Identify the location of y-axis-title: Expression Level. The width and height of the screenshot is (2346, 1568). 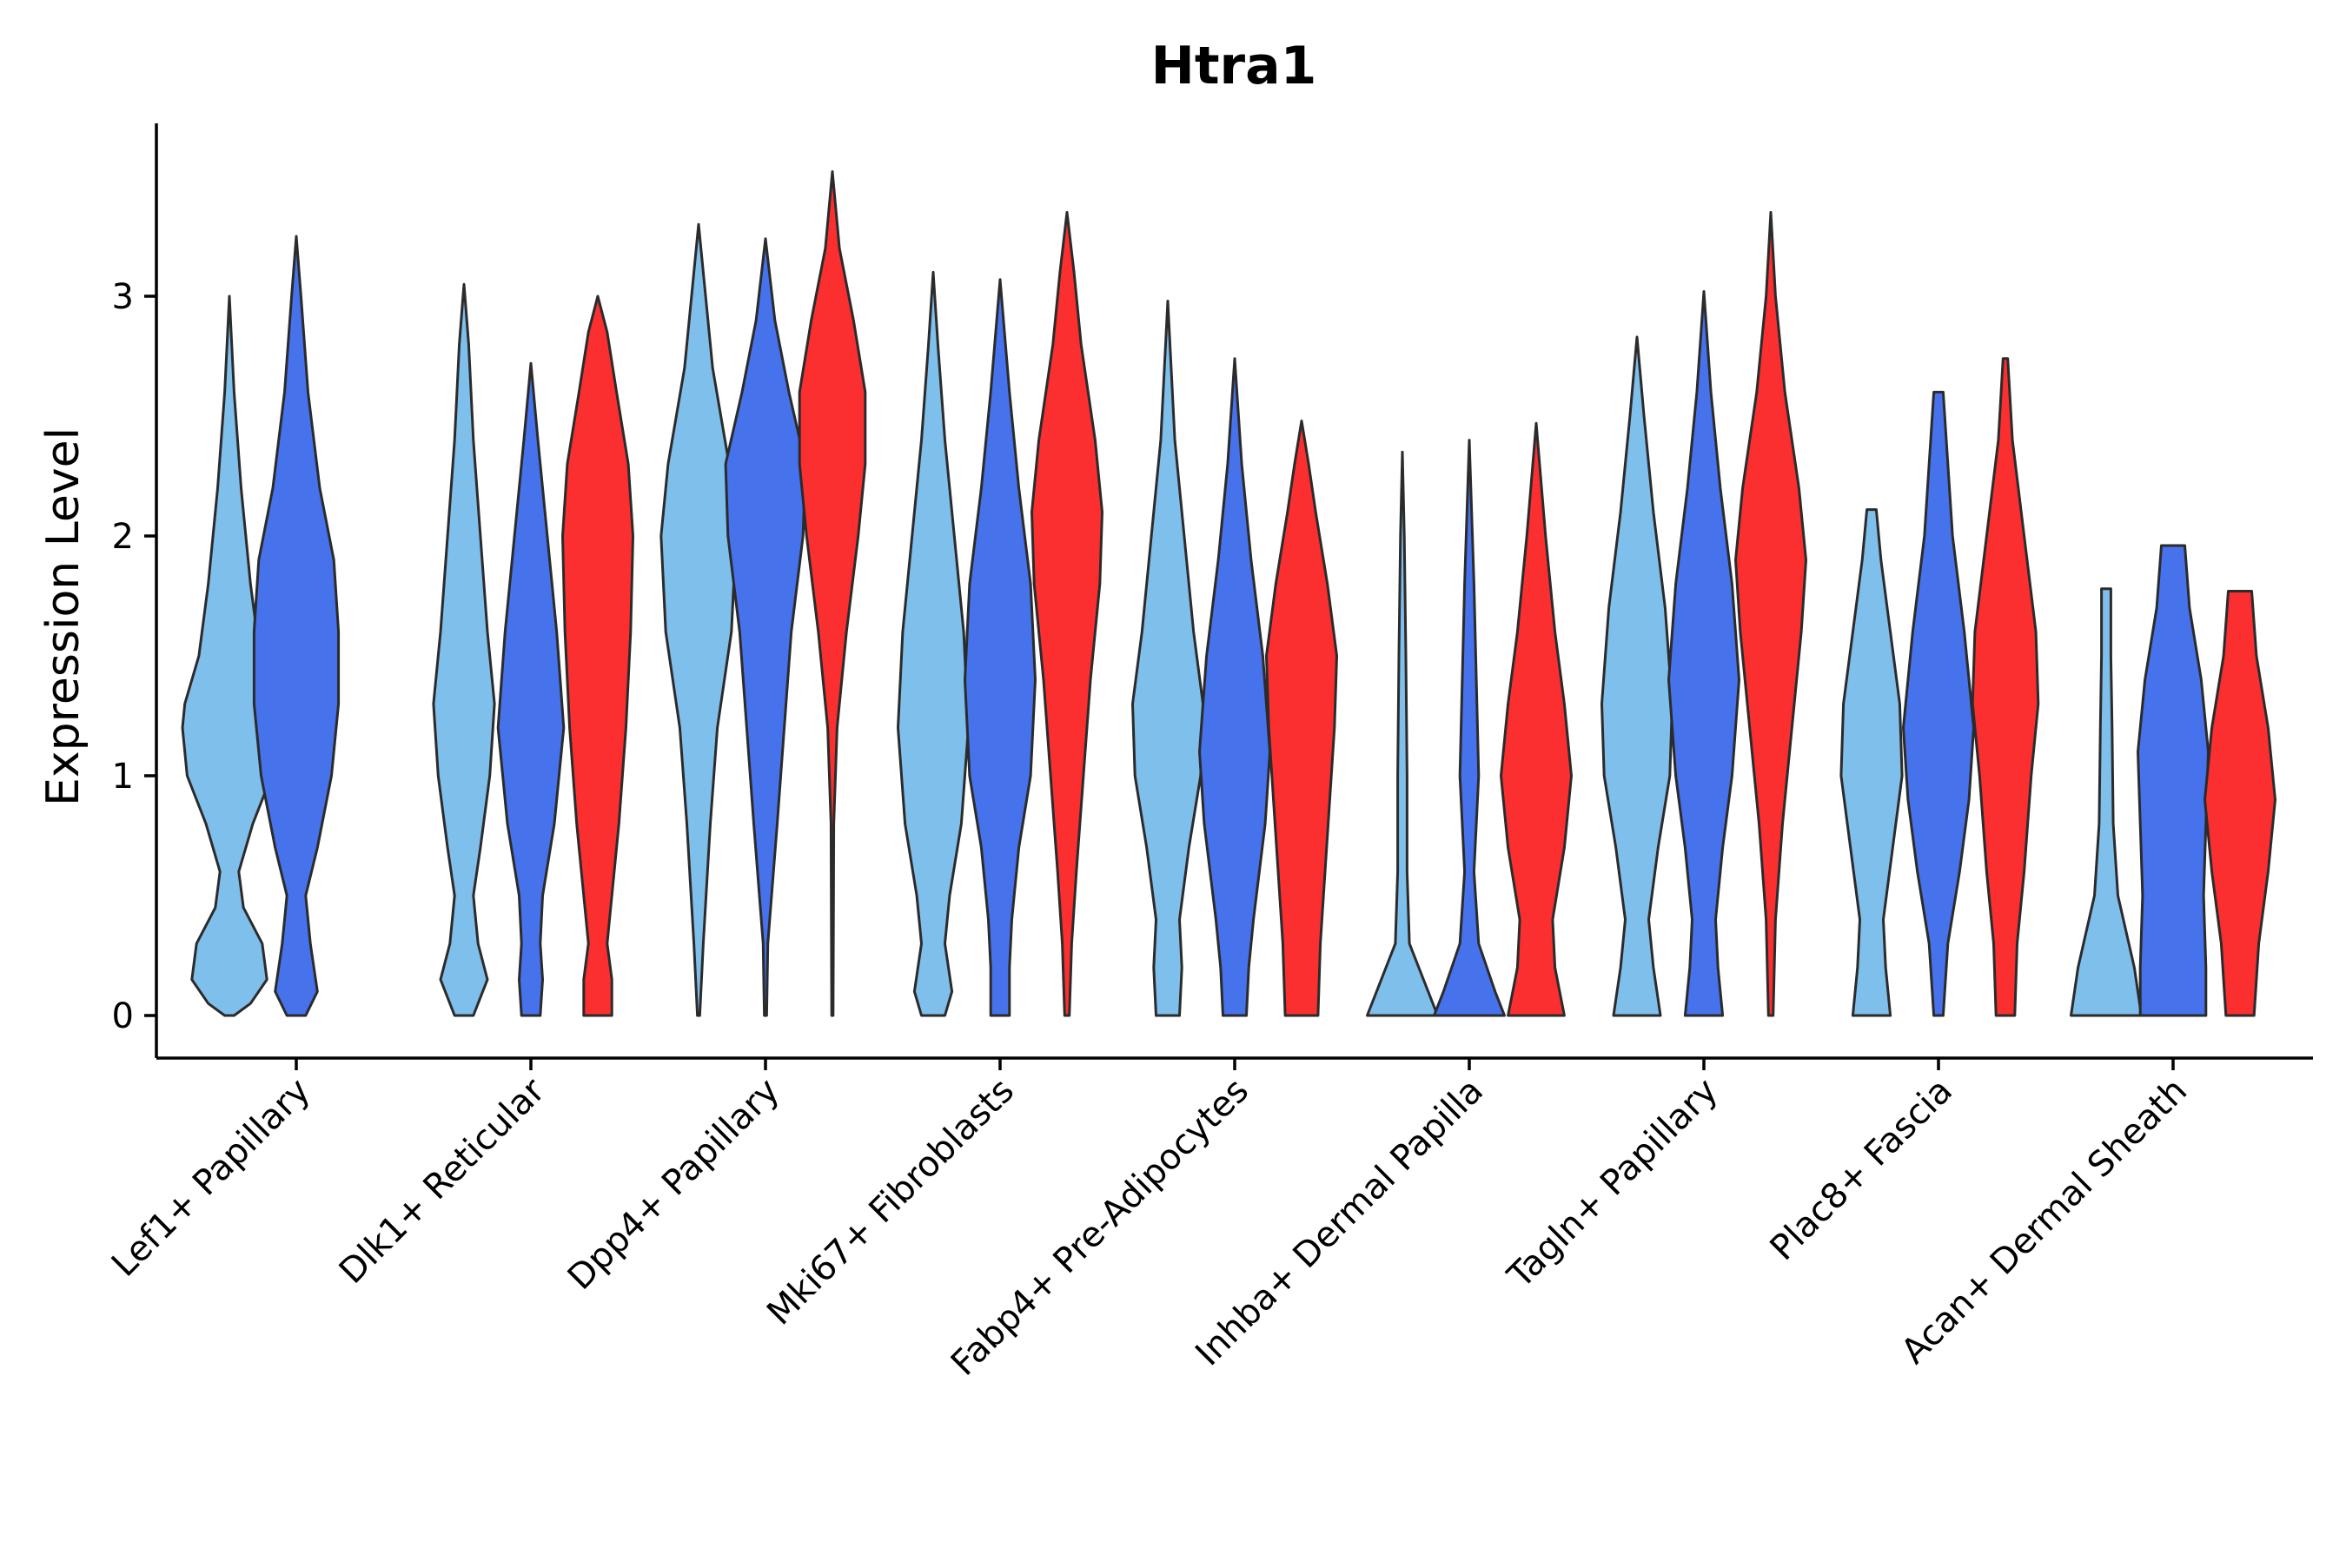
(63, 616).